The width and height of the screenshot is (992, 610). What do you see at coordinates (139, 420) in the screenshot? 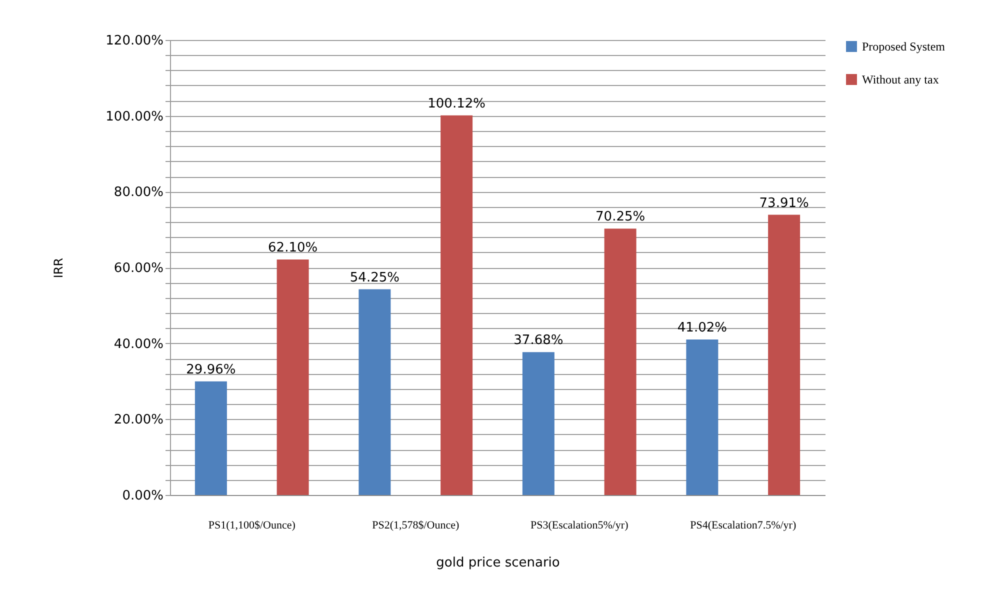
I see `y-tick-label: 20.00%` at bounding box center [139, 420].